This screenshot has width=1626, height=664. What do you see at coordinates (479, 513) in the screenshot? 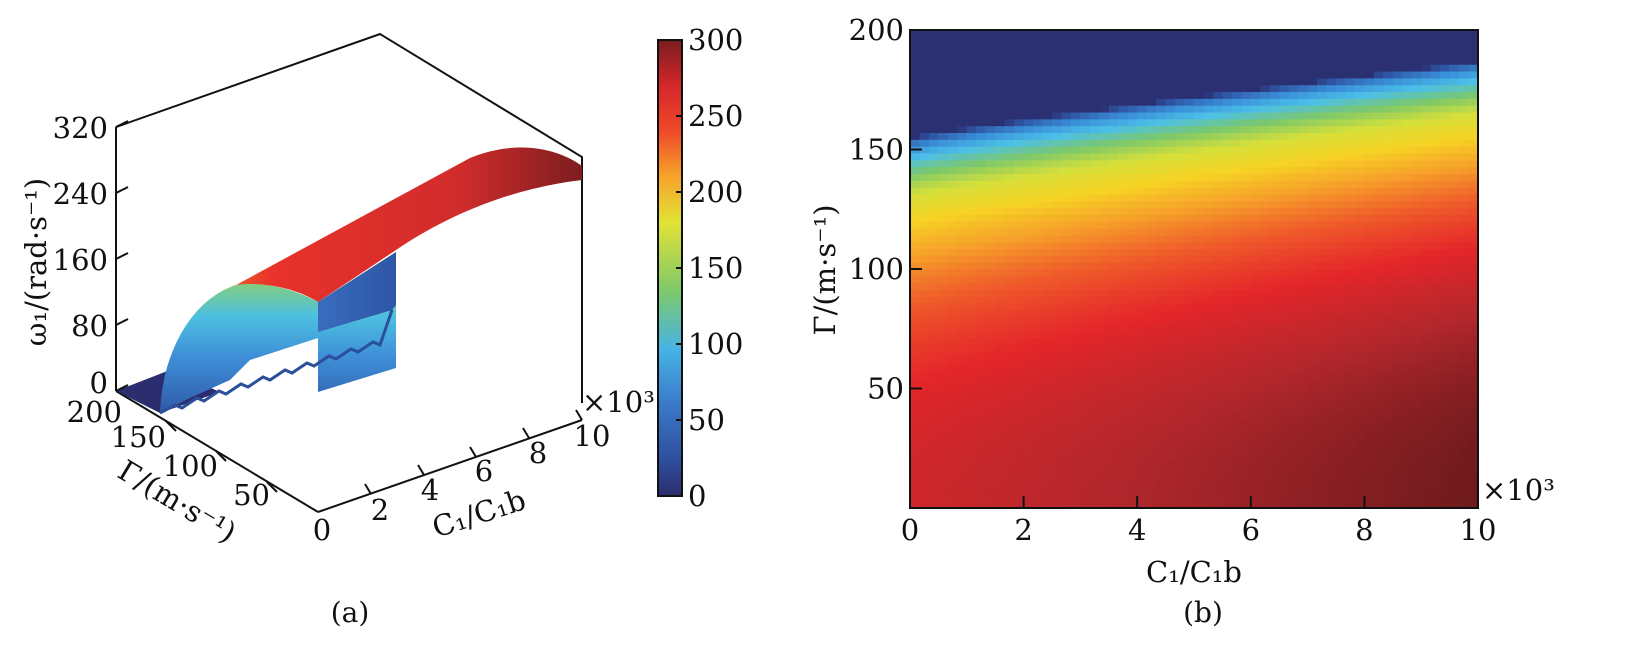
I see `c1-axis-label: C₁/C₁b` at bounding box center [479, 513].